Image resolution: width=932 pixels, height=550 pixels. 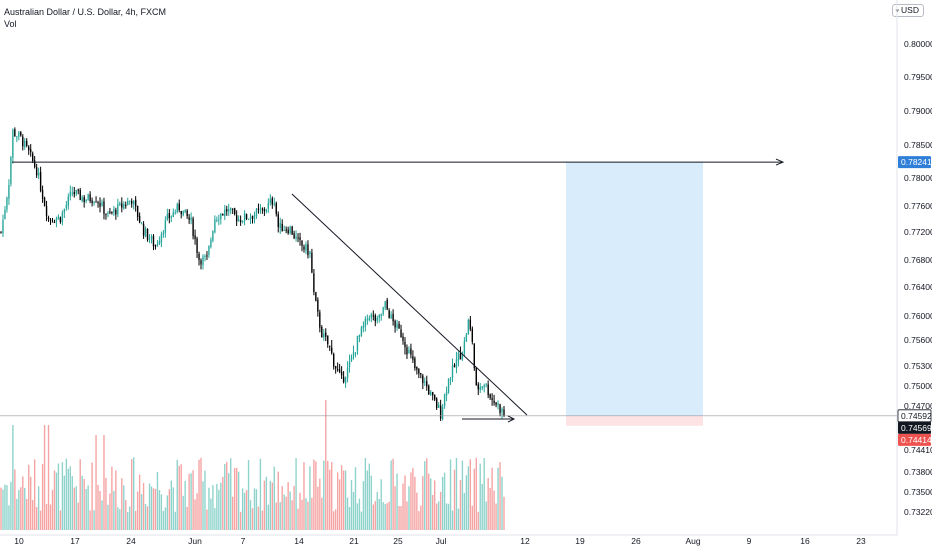 What do you see at coordinates (918, 366) in the screenshot?
I see `price-tick-label: 0.75300` at bounding box center [918, 366].